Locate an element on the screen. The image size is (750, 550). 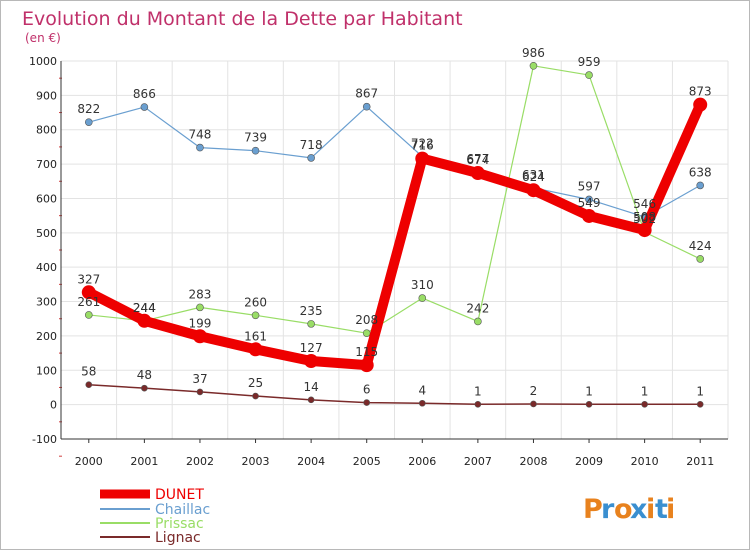
data-label: 739 is located at coordinates (255, 138).